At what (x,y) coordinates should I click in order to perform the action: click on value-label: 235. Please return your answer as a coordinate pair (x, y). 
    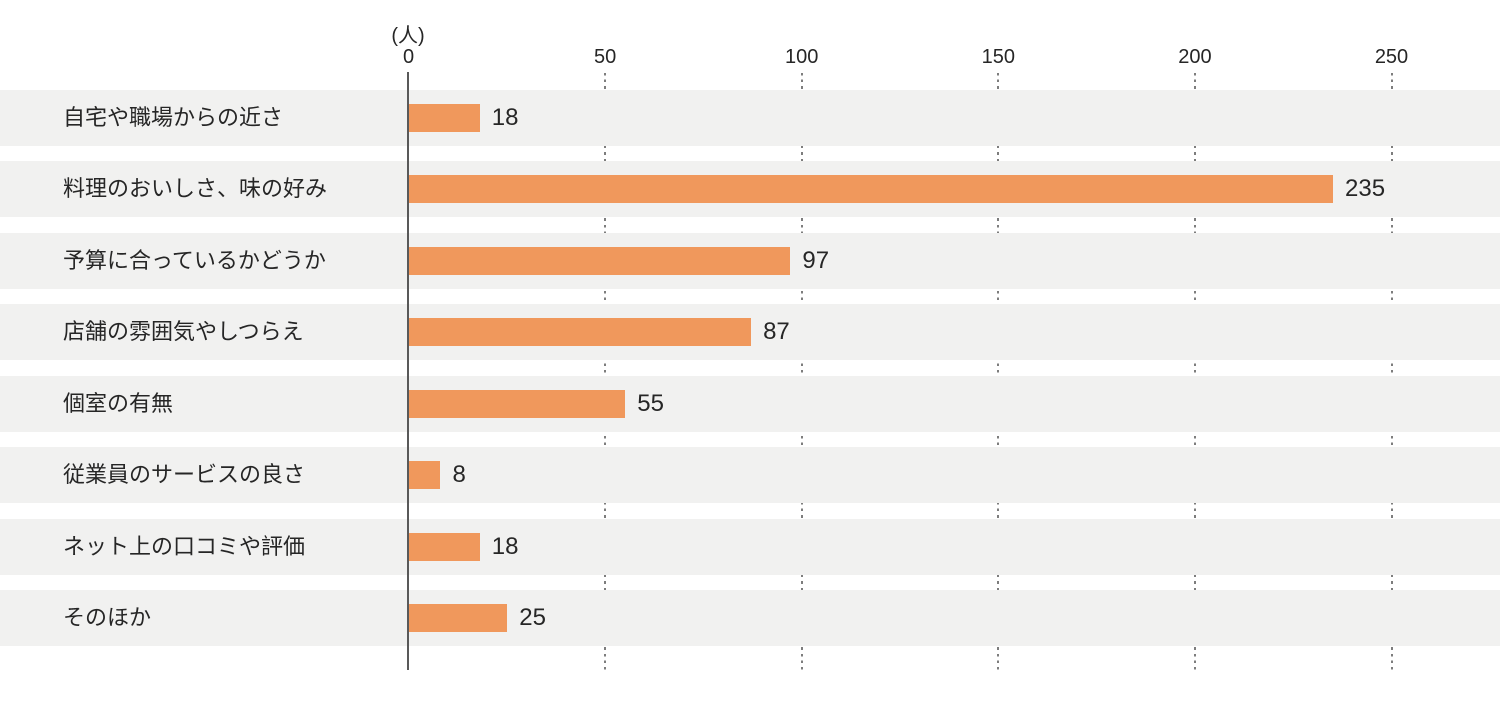
    Looking at the image, I should click on (1365, 189).